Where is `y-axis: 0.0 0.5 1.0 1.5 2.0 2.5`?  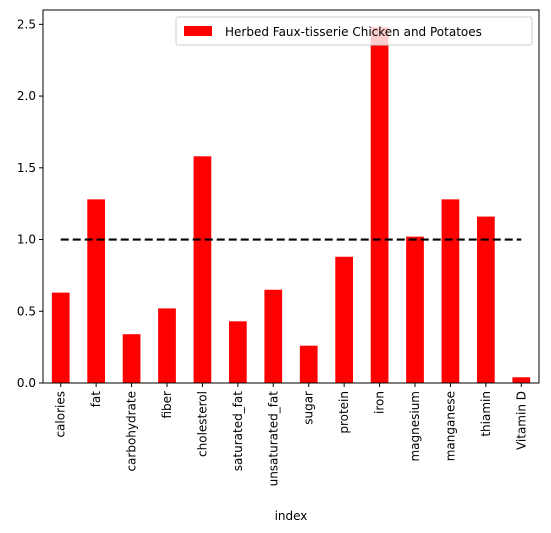
y-axis: 0.0 0.5 1.0 1.5 2.0 2.5 is located at coordinates (30, 203).